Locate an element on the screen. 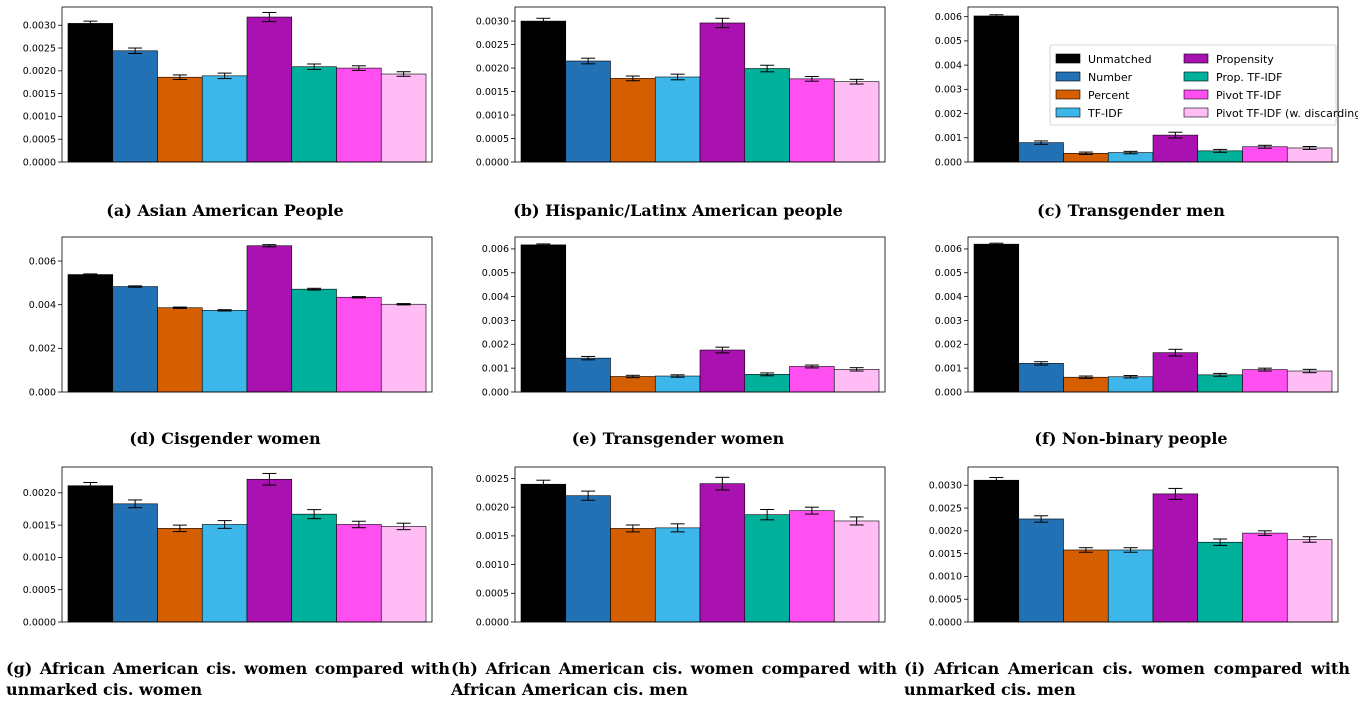 This screenshot has width=1358, height=709. chart-e-frame is located at coordinates (700, 314).